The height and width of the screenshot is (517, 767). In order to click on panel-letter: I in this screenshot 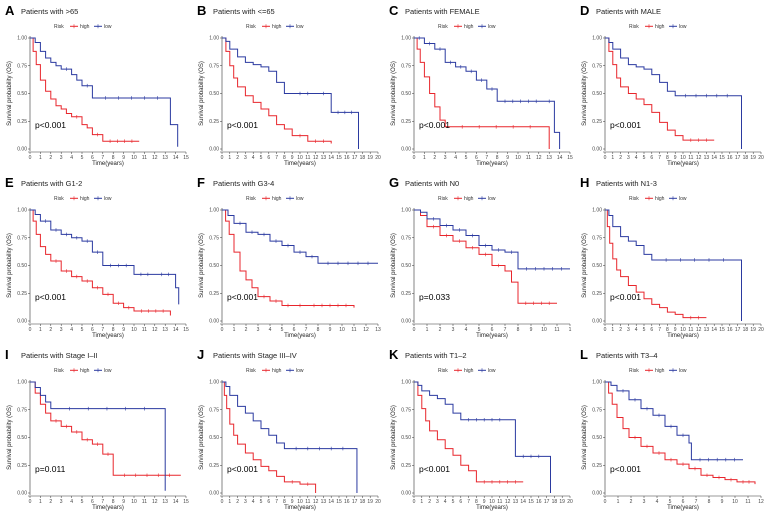, I will do `click(7, 354)`.